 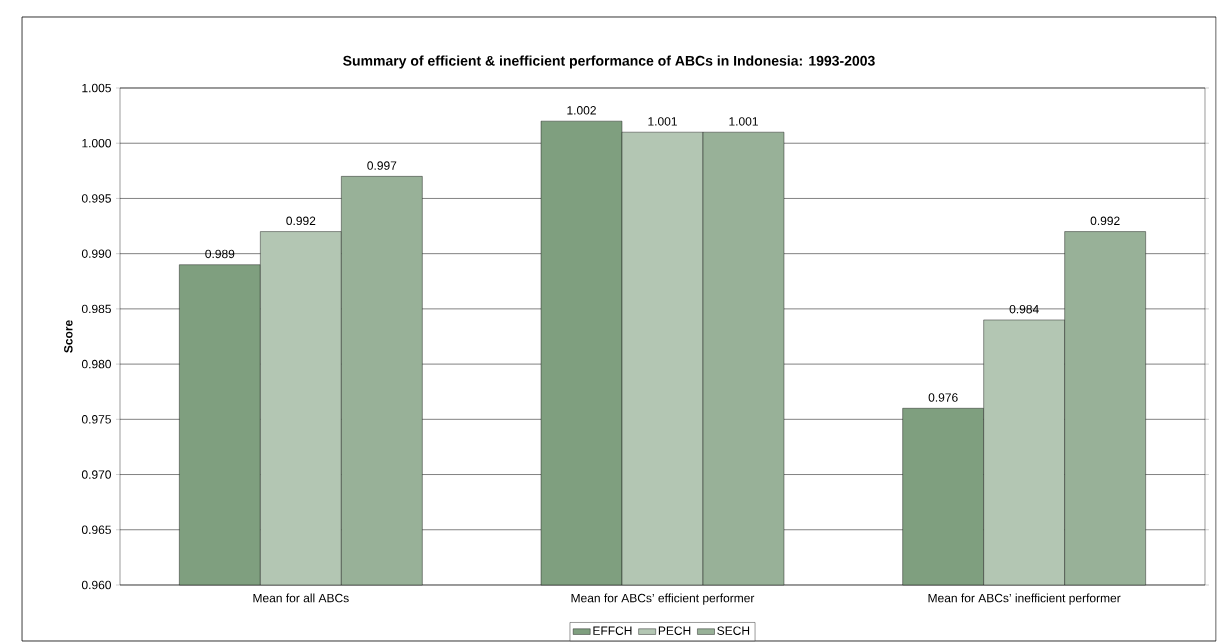 What do you see at coordinates (612, 630) in the screenshot?
I see `legend-label: EFFCH` at bounding box center [612, 630].